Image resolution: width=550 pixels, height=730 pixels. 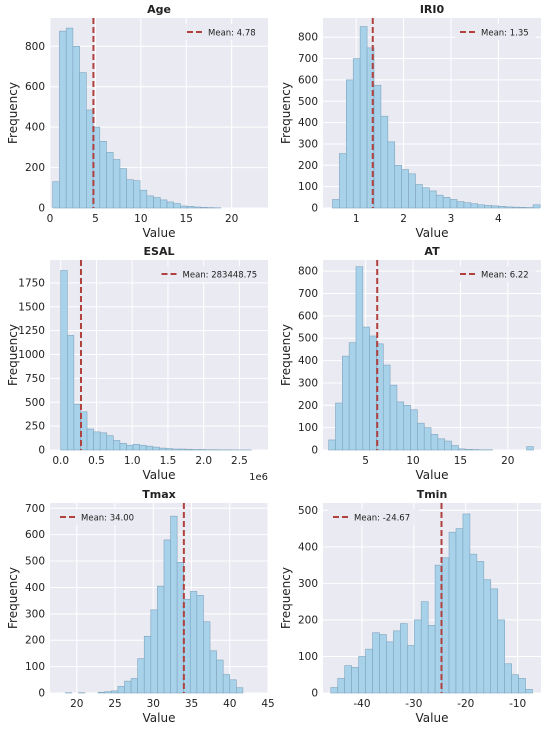 I want to click on panel-title: ESAL, so click(x=159, y=251).